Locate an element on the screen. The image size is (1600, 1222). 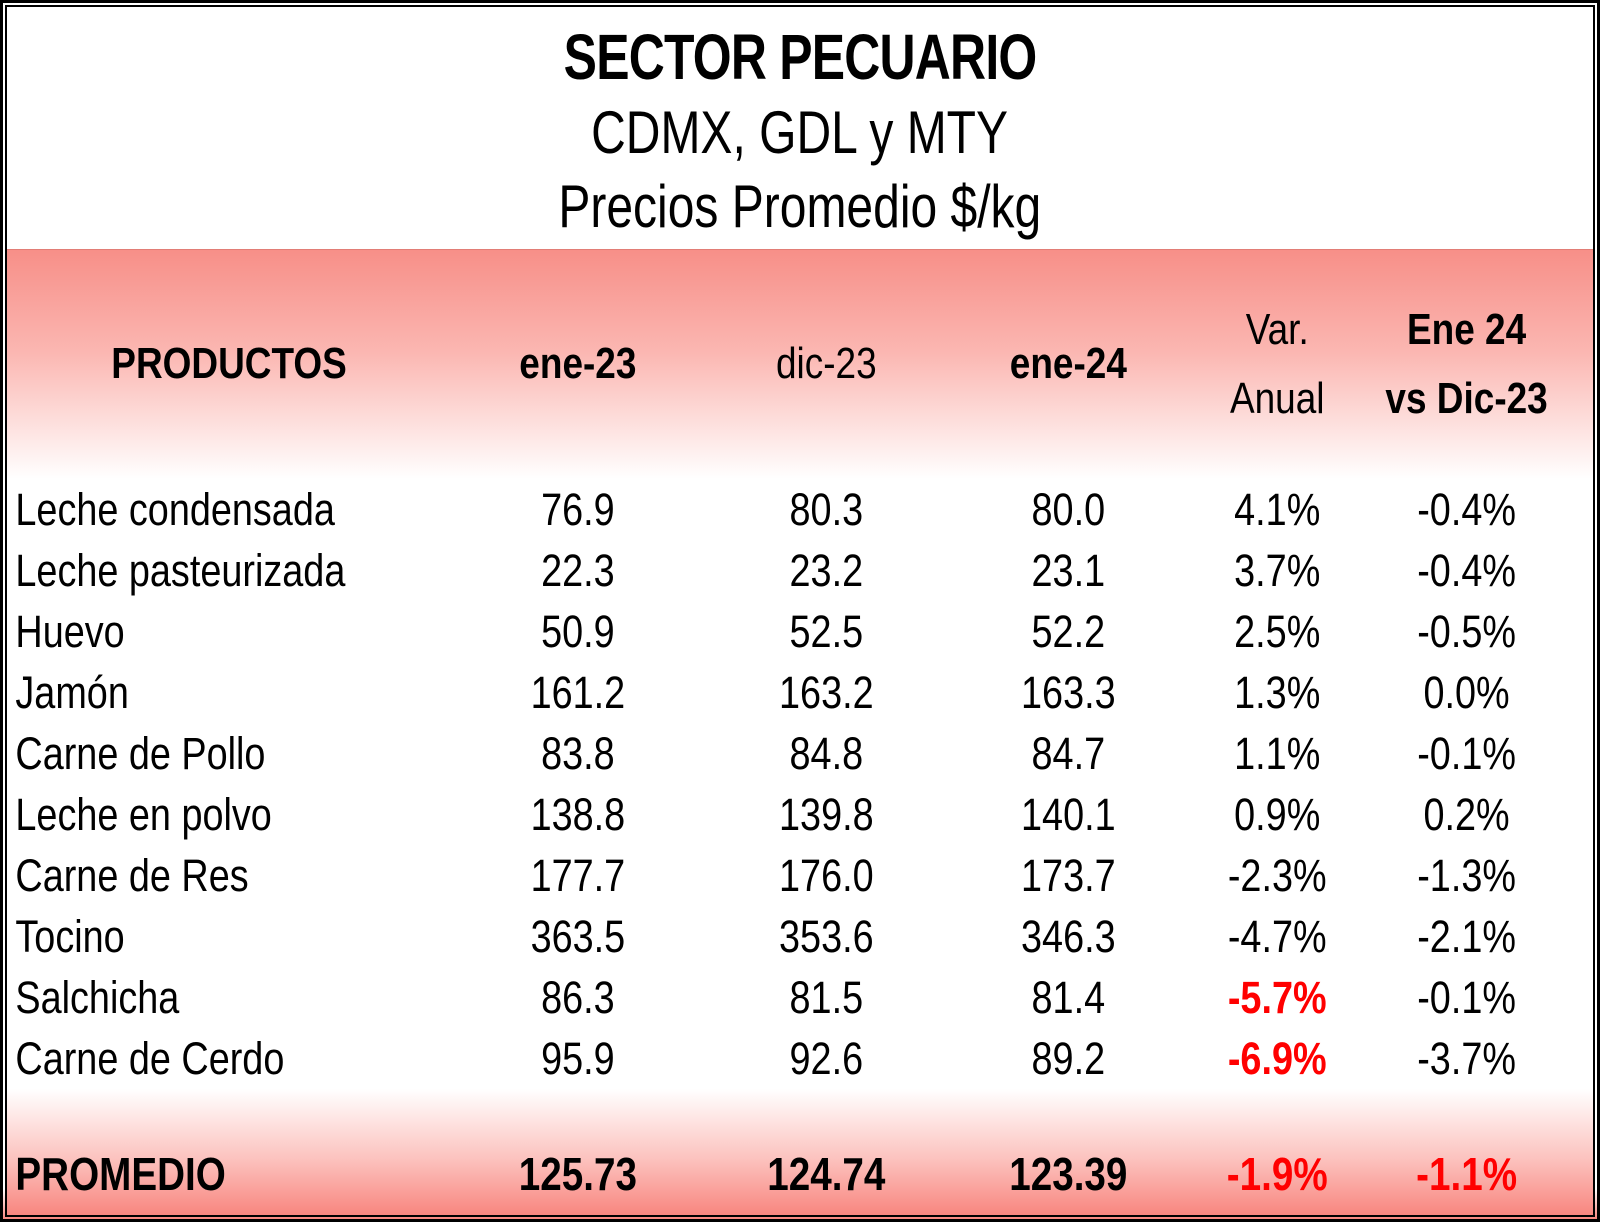
value-vs-dic23: 0.0% is located at coordinates (1466, 692).